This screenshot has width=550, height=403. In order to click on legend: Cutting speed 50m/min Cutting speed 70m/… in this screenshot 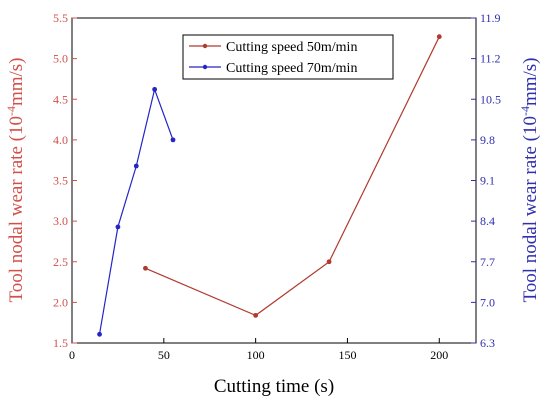, I will do `click(288, 57)`.